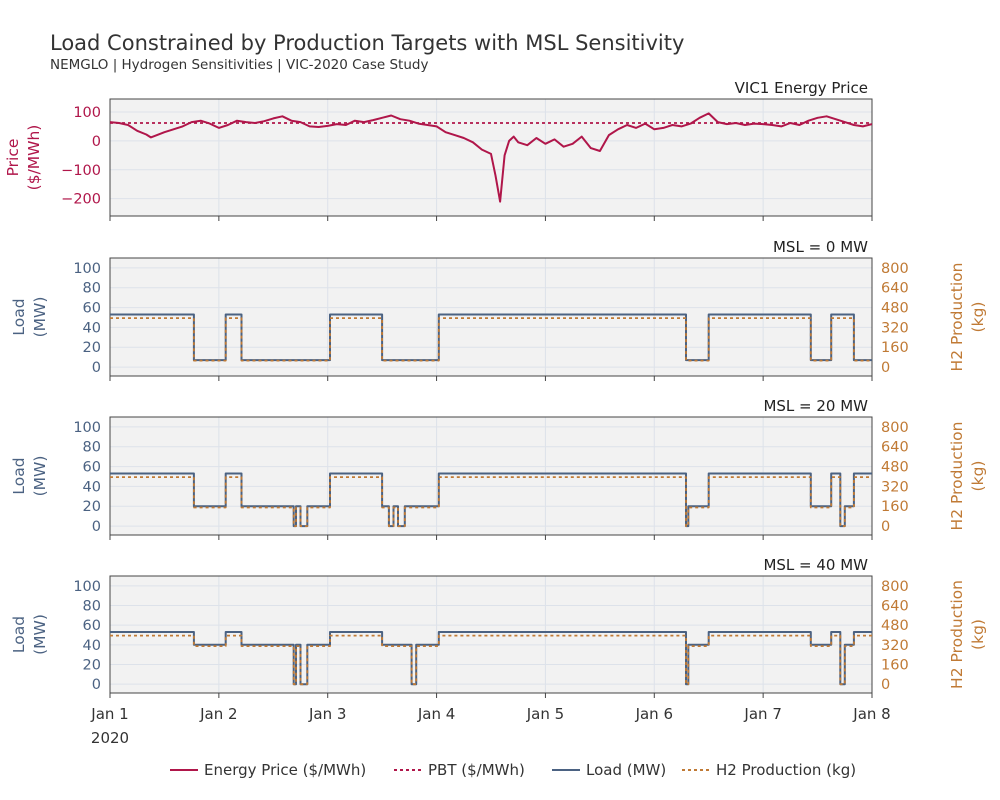  Describe the element at coordinates (815, 565) in the screenshot. I see `panel-title: MSL = 40 MW` at that location.